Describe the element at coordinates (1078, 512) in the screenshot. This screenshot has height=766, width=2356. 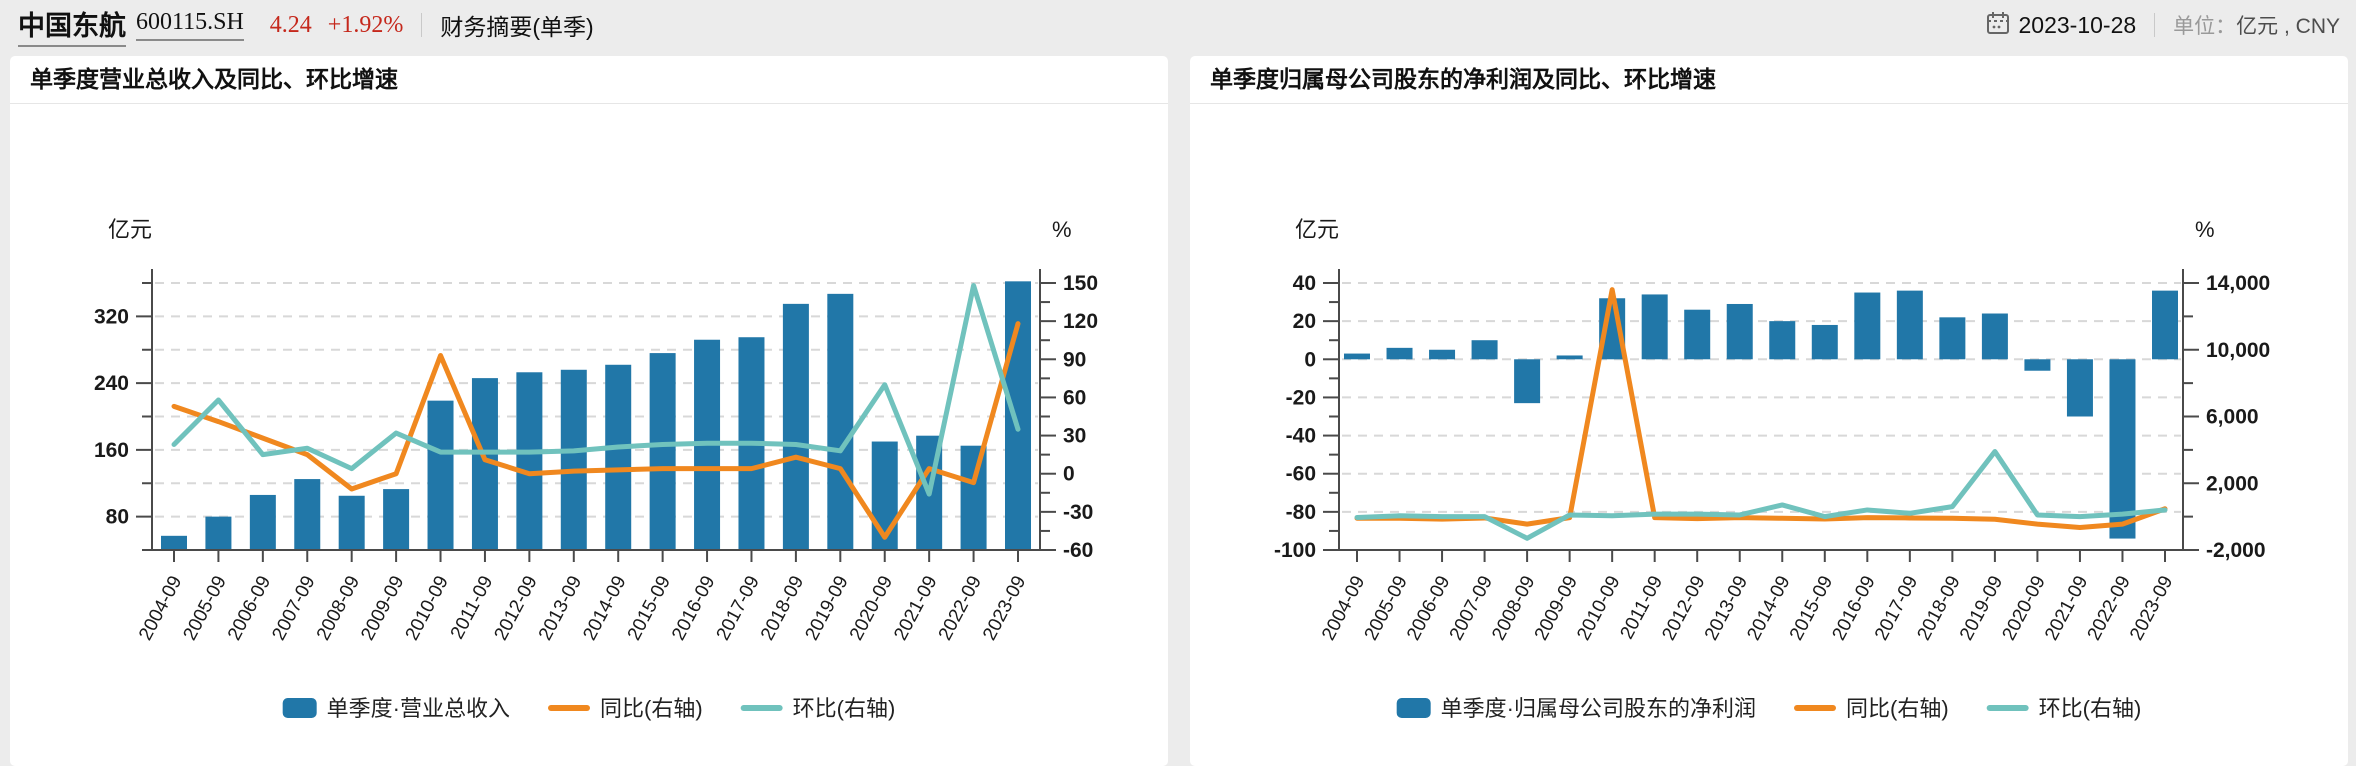
I see `right-axis-tick-label: -30` at that location.